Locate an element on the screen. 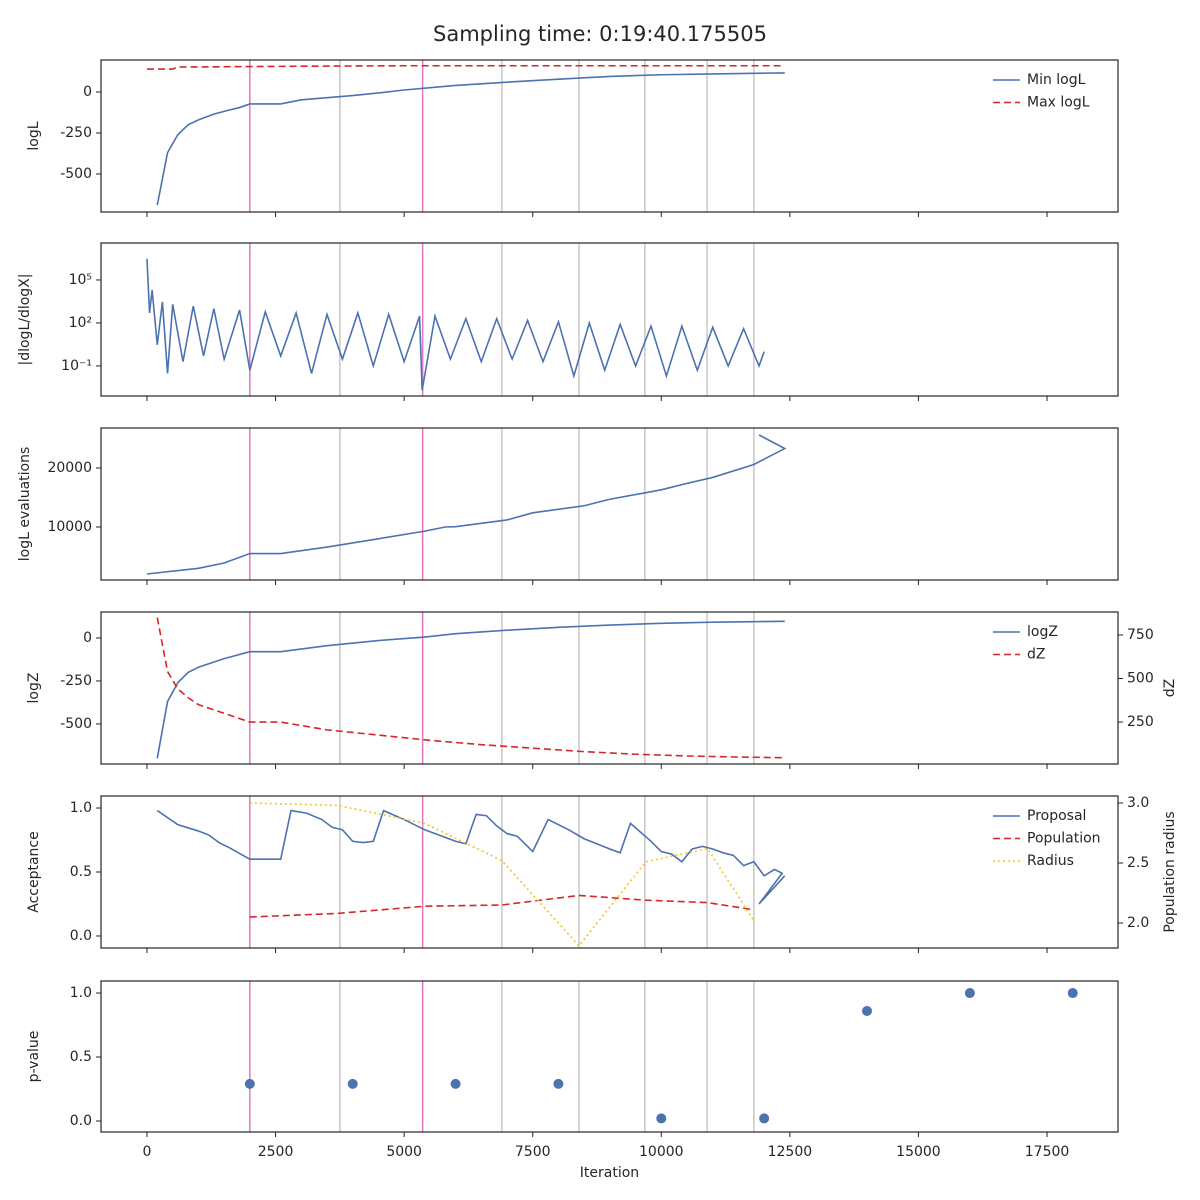 Image resolution: width=1200 pixels, height=1200 pixels. legend-label: Max logL is located at coordinates (1058, 103).